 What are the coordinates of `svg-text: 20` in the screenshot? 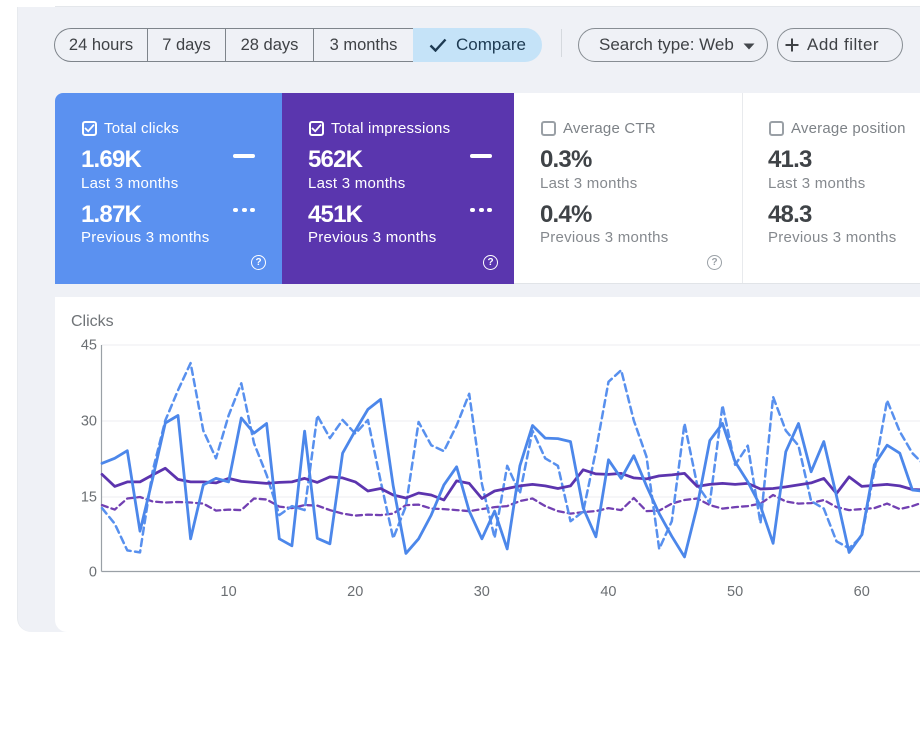 It's located at (355, 592).